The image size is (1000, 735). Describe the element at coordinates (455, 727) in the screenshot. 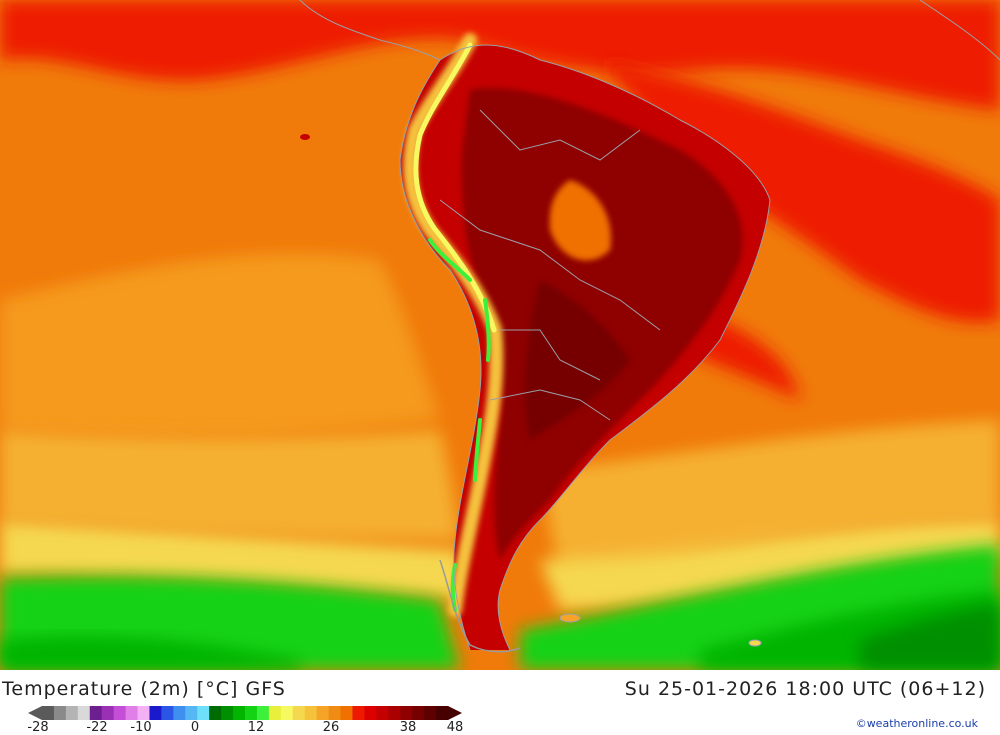

I see `legend-tick: 48` at that location.